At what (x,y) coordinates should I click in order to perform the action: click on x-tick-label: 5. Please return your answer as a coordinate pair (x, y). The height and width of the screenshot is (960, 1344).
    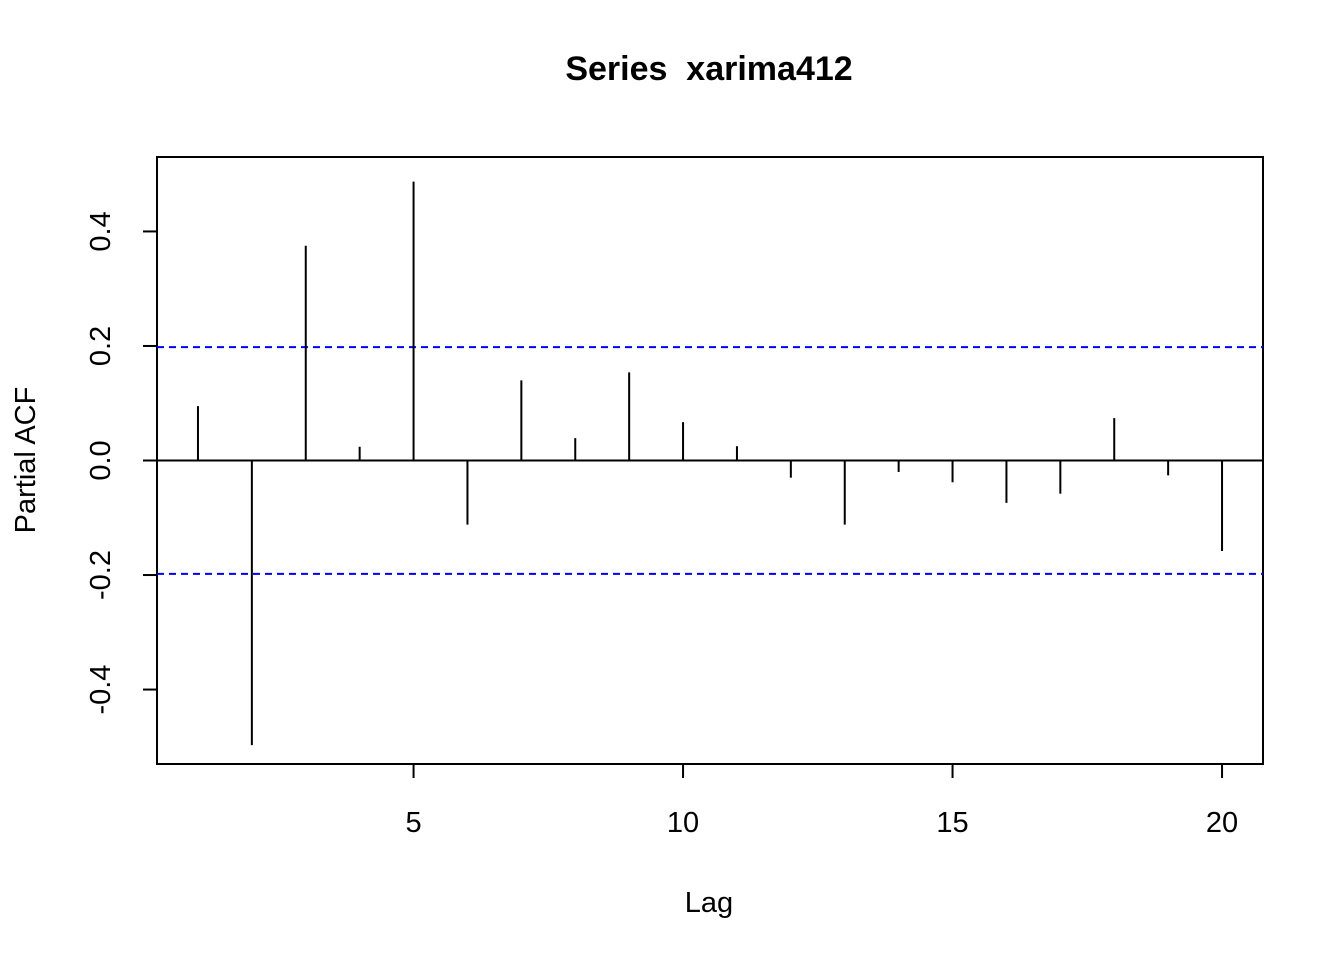
    Looking at the image, I should click on (413, 823).